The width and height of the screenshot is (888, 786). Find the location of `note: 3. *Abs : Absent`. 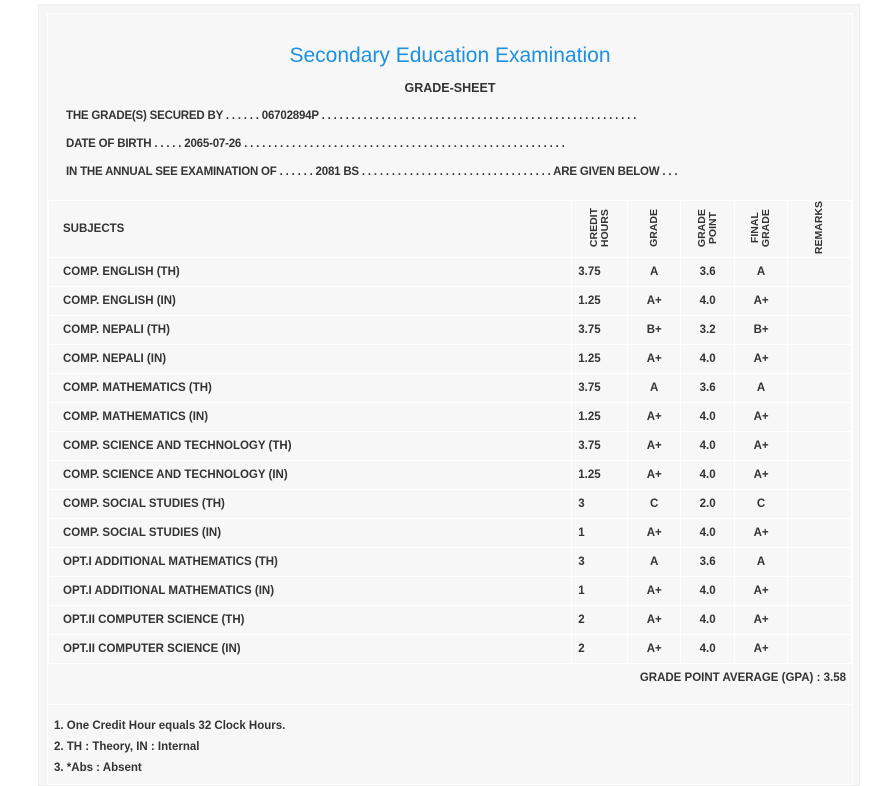

note: 3. *Abs : Absent is located at coordinates (98, 768).